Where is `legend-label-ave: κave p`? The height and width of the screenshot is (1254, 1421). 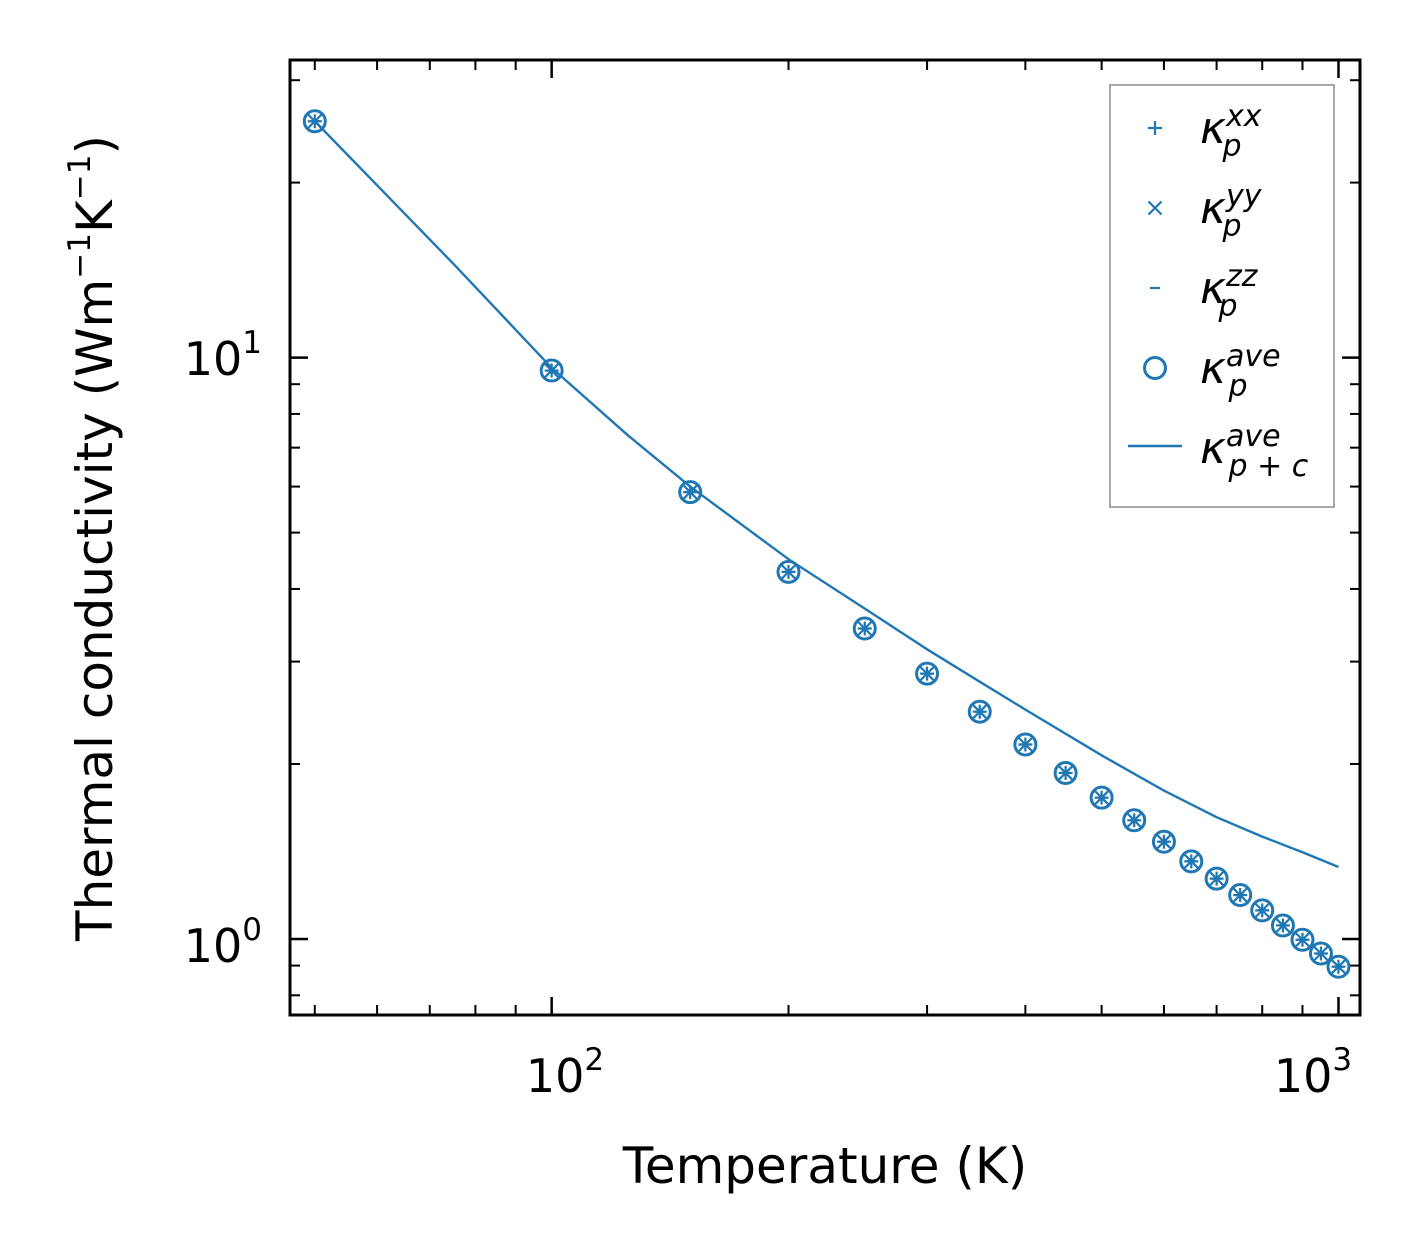
legend-label-ave: κave p is located at coordinates (1240, 371).